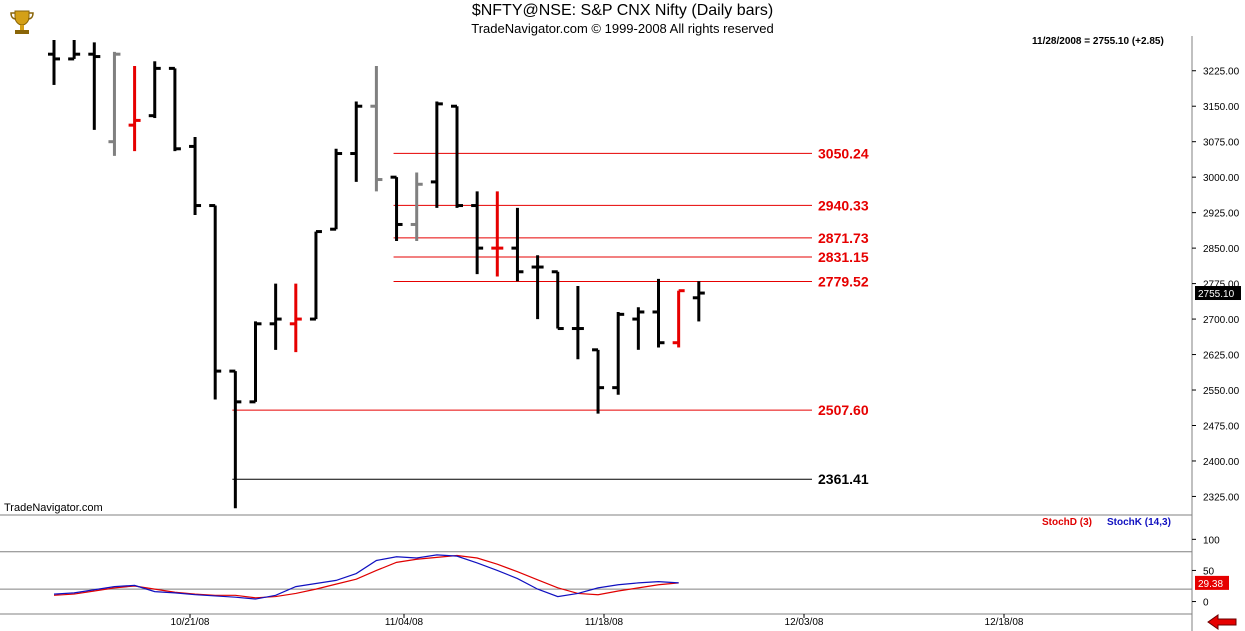 This screenshot has height=631, width=1245. I want to click on brand-watermark: TradeNavigator.com, so click(53, 508).